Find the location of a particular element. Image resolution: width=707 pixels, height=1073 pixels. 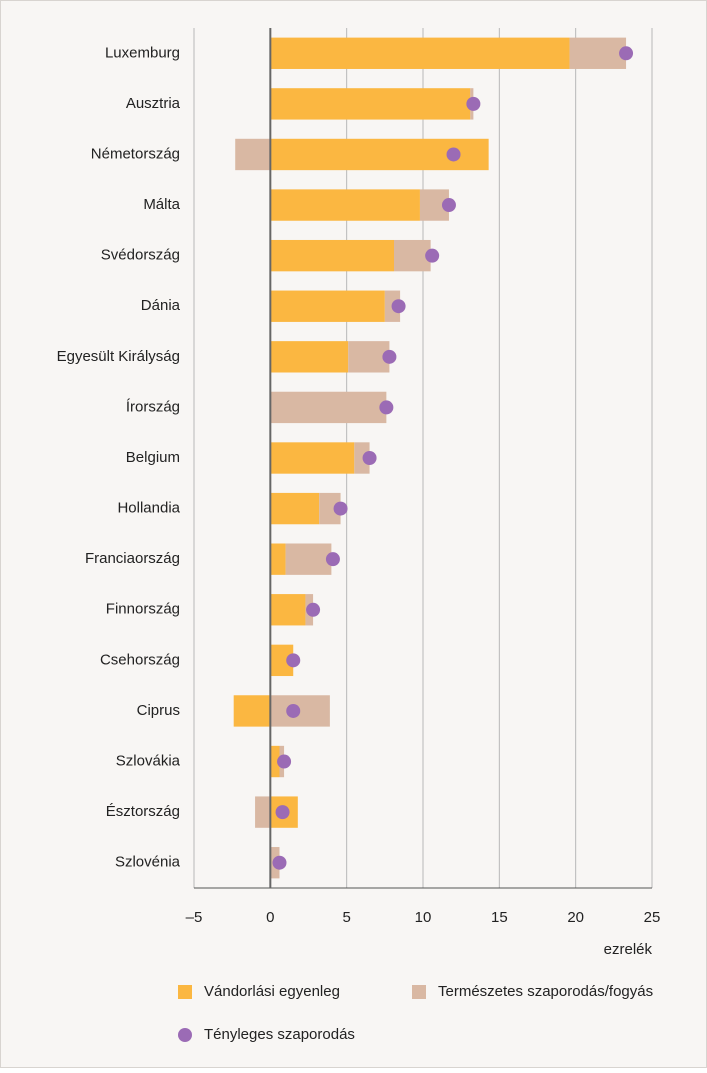

y-tick-label: Írország is located at coordinates (153, 406).